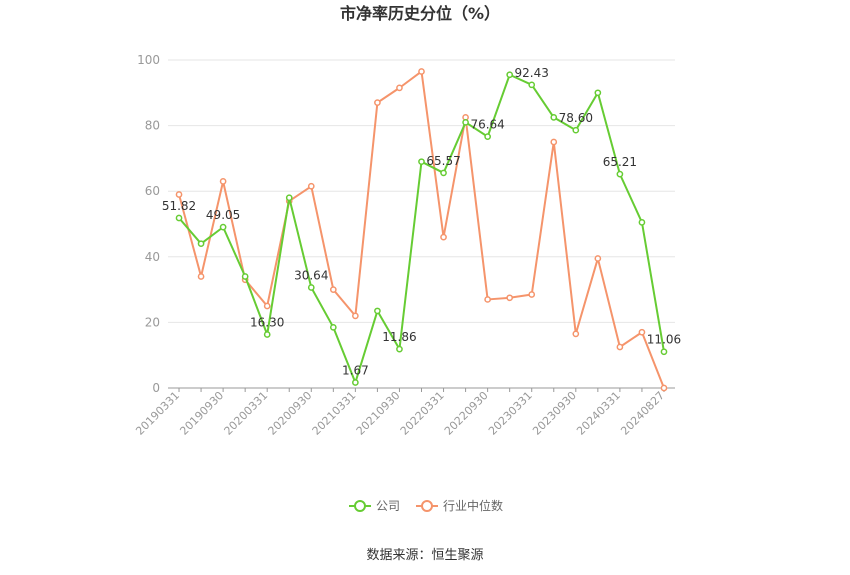 This screenshot has height=575, width=850. I want to click on x-tick-label: 20230930, so click(554, 413).